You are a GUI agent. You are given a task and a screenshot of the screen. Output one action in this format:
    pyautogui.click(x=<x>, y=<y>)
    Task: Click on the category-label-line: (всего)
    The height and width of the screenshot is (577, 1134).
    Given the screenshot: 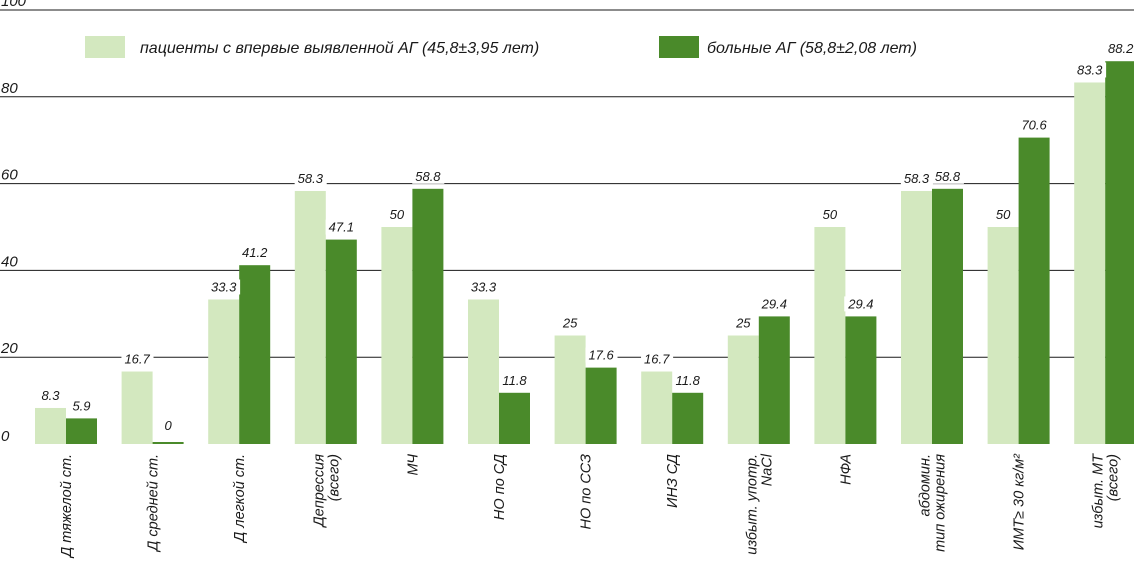 What is the action you would take?
    pyautogui.click(x=334, y=477)
    